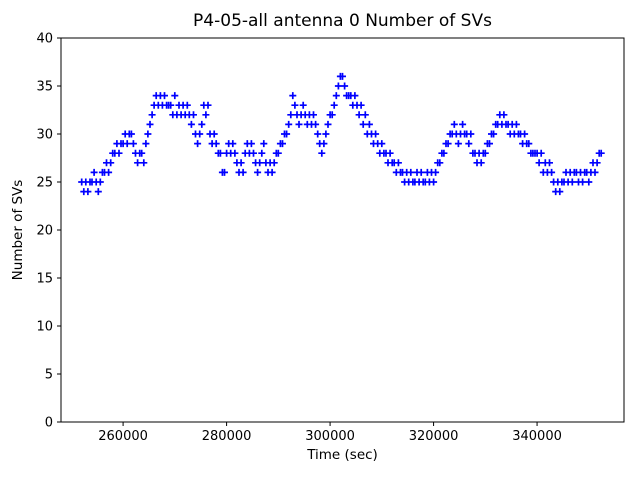 Image resolution: width=640 pixels, height=480 pixels. Describe the element at coordinates (44, 135) in the screenshot. I see `y-tick-label: 30` at that location.